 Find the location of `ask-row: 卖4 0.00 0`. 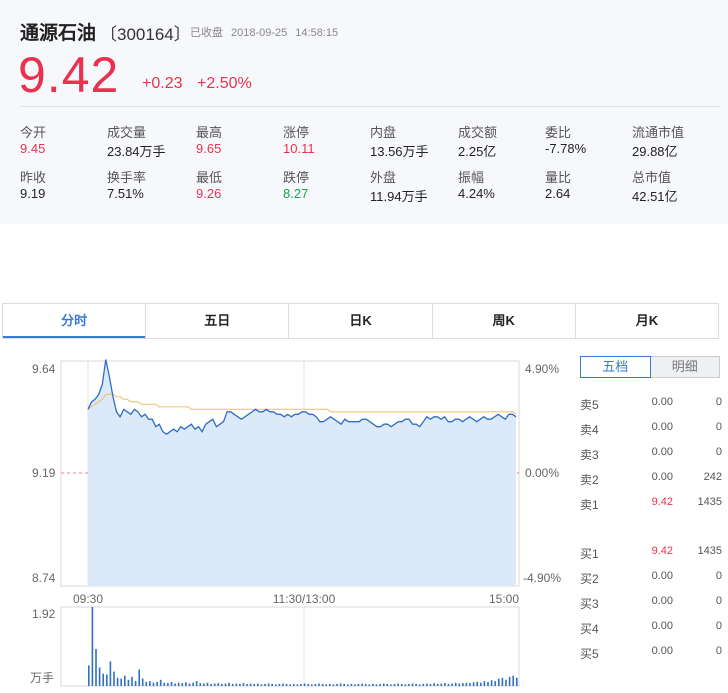

ask-row: 卖4 0.00 0 is located at coordinates (654, 431).